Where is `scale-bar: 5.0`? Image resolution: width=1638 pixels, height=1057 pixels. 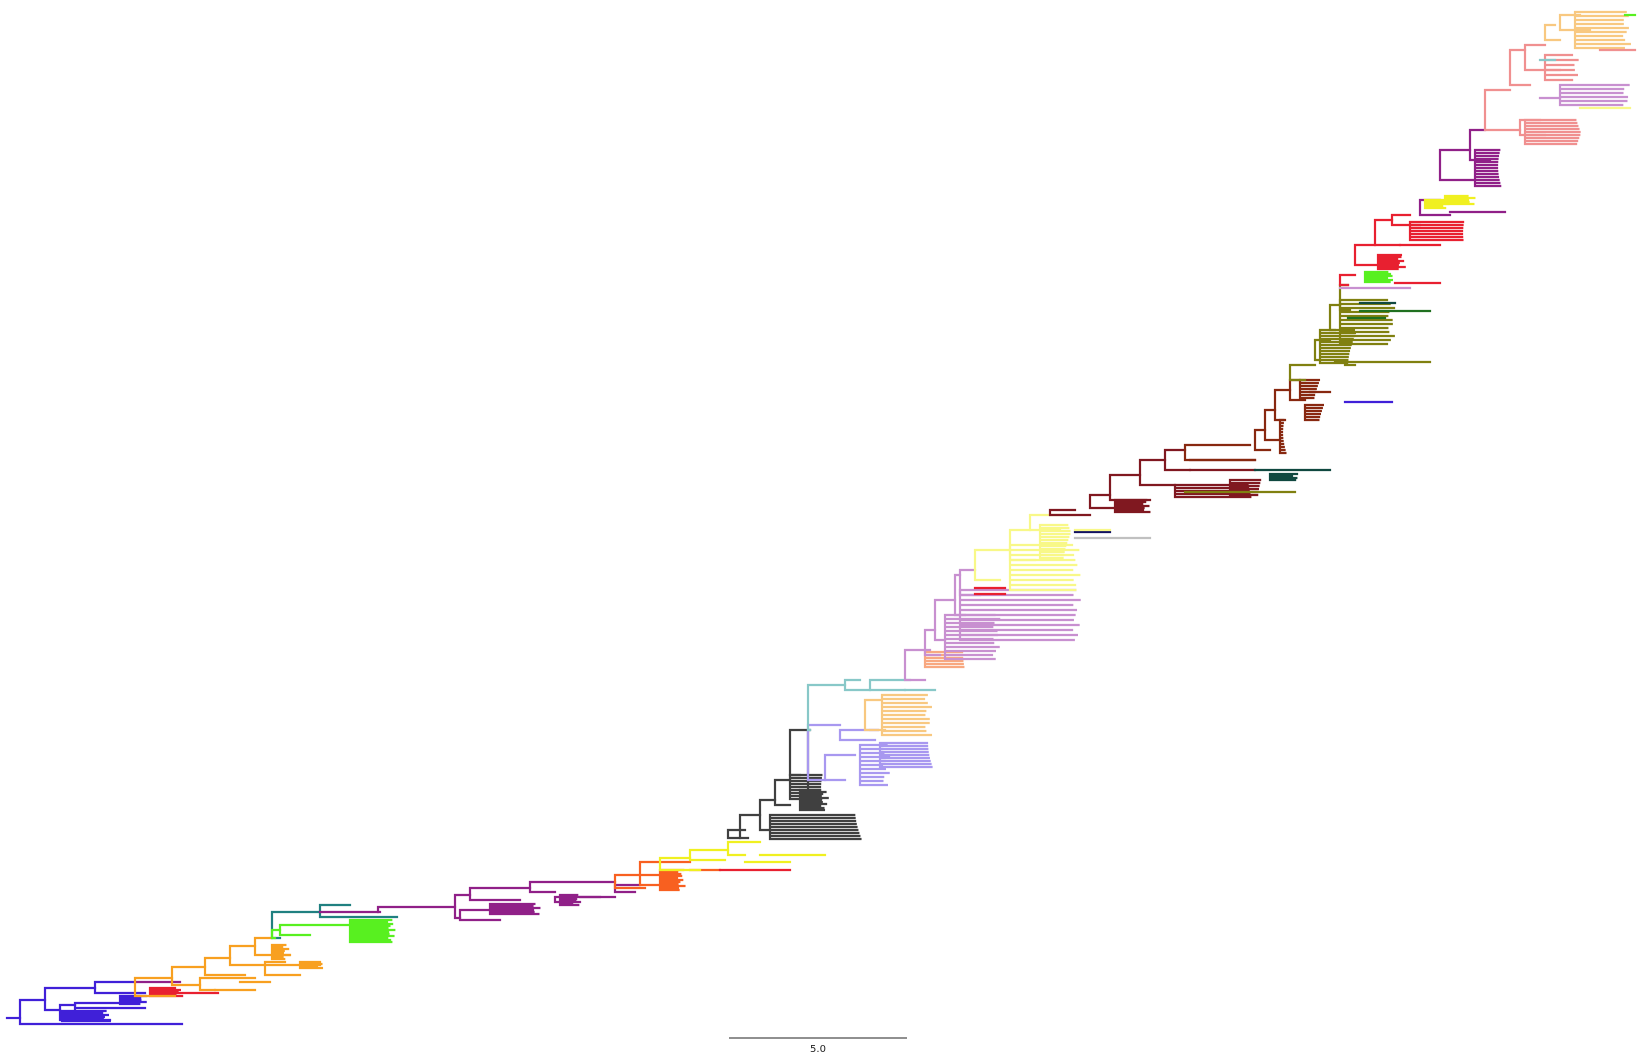
scale-bar: 5.0 is located at coordinates (818, 1046).